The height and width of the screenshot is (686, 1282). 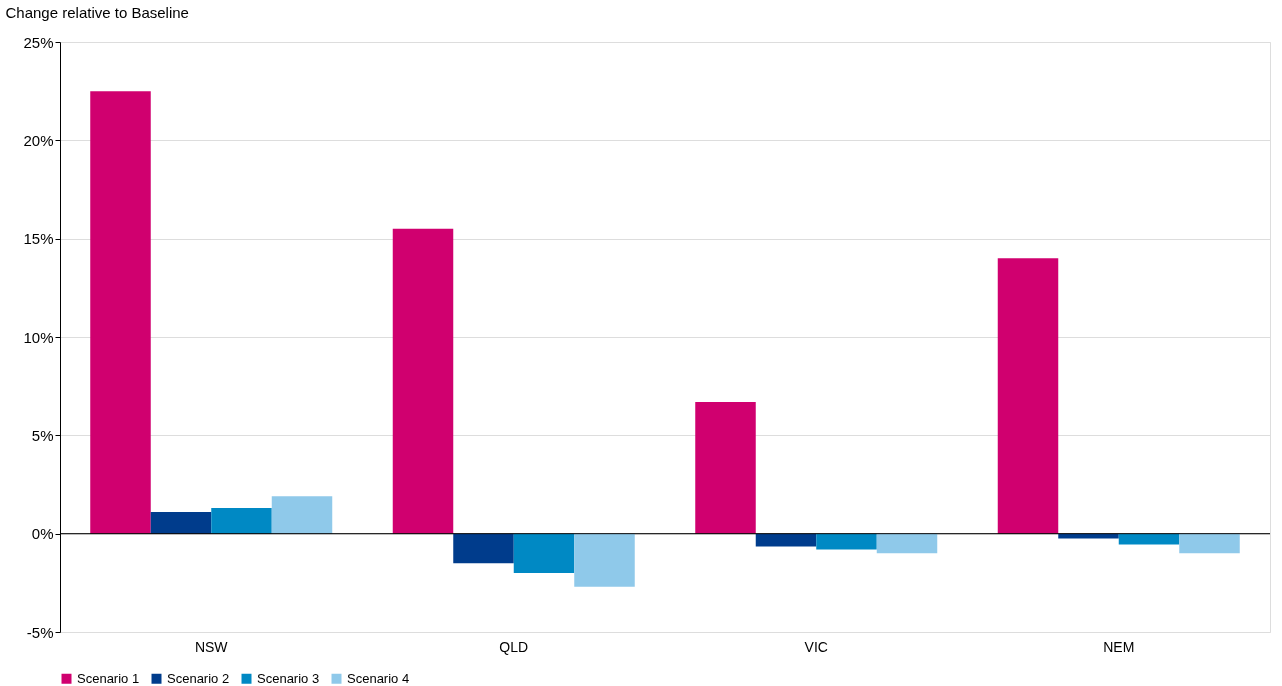 I want to click on legend-label: Scenario 3, so click(x=288, y=678).